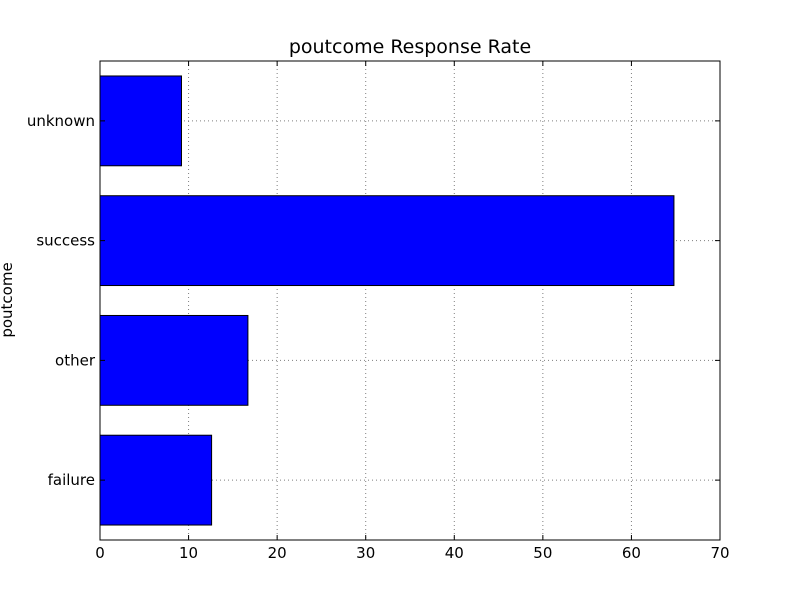  Describe the element at coordinates (65, 241) in the screenshot. I see `y-tick-label-success: success` at that location.